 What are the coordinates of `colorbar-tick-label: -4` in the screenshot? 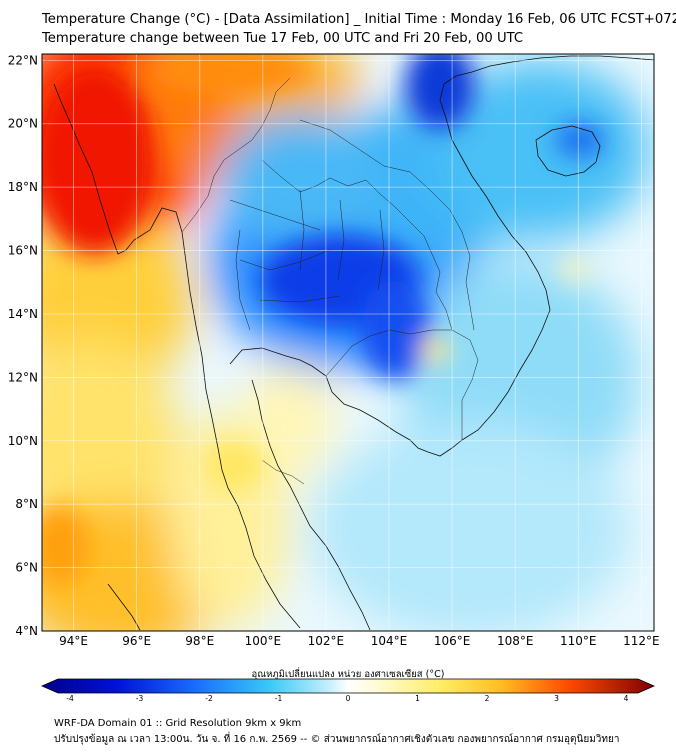 It's located at (70, 698).